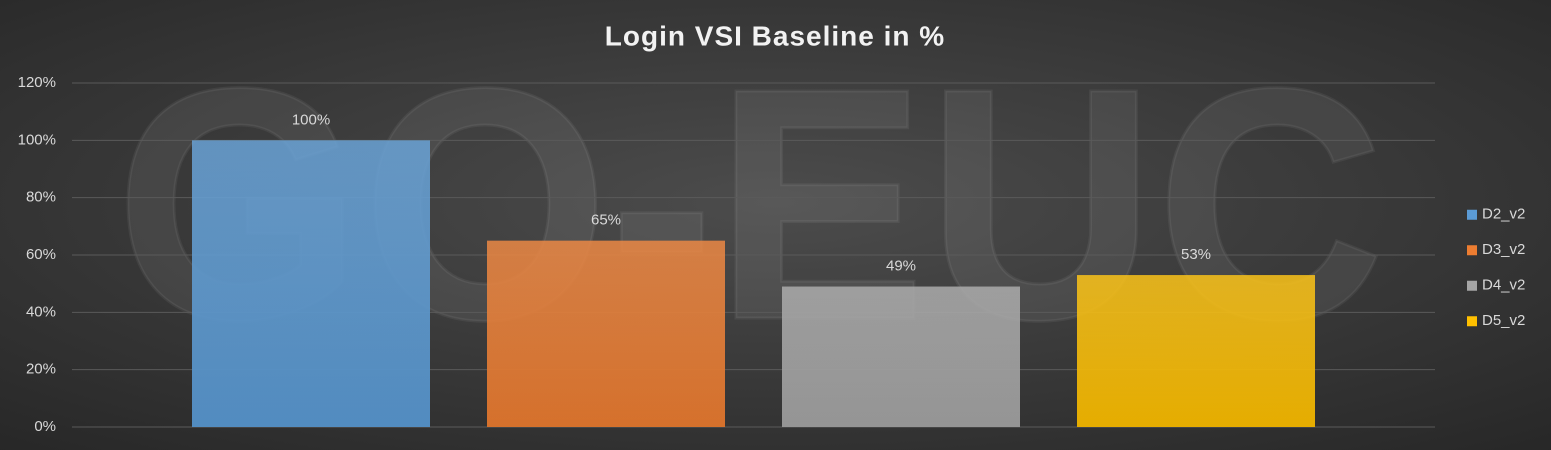 Image resolution: width=1551 pixels, height=450 pixels. I want to click on y-tick-label: 80%, so click(41, 197).